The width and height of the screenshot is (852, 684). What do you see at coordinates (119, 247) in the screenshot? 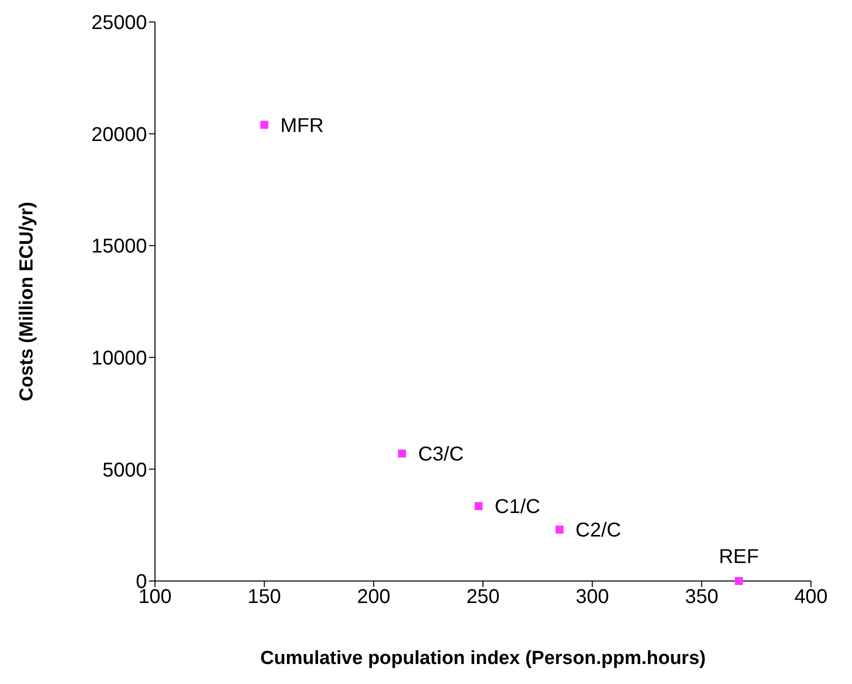
I see `y-tick-label: 15000` at bounding box center [119, 247].